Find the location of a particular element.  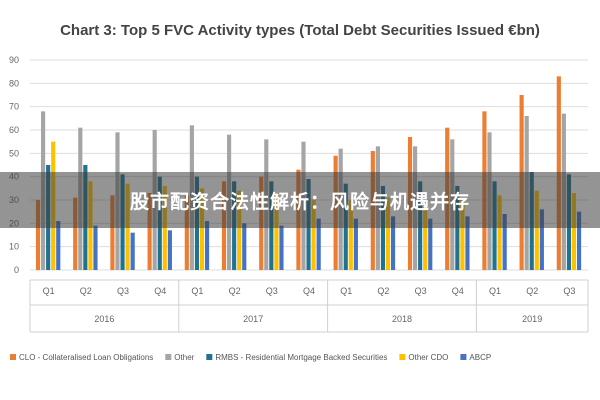

overlay-banner: 股市配资合法性解析：风险与机遇并存 is located at coordinates (300, 200).